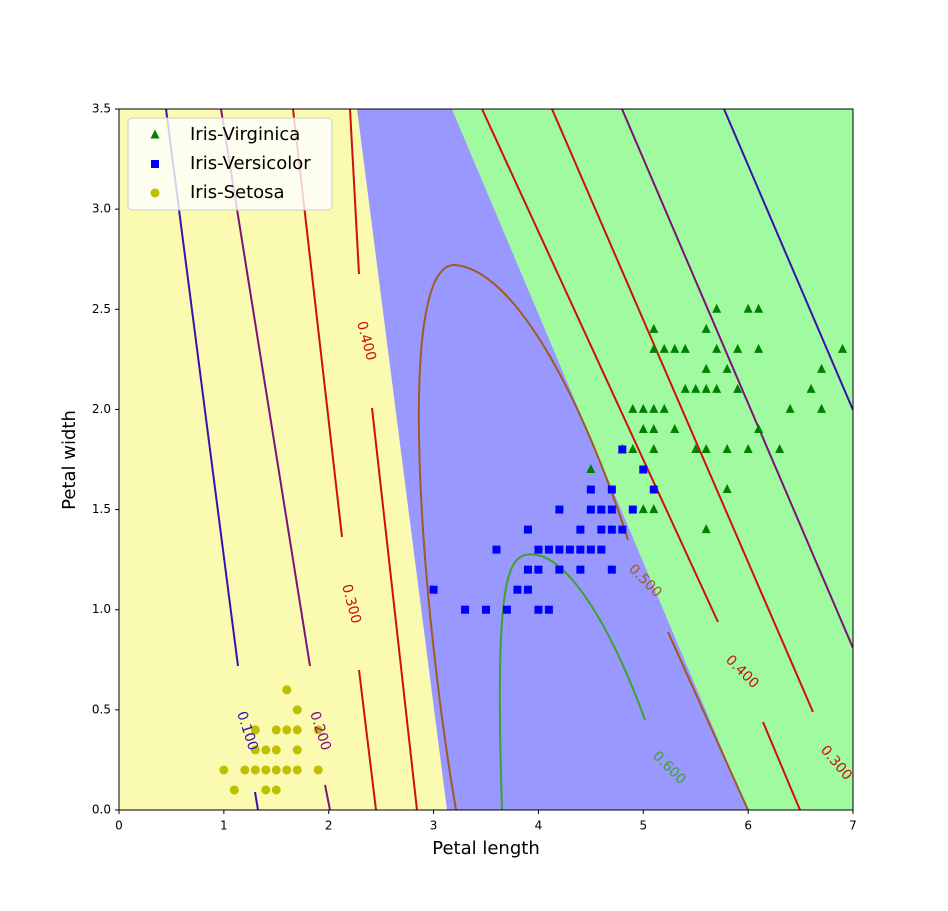 Image resolution: width=948 pixels, height=911 pixels. What do you see at coordinates (101, 309) in the screenshot?
I see `y-tick-label: 2.5` at bounding box center [101, 309].